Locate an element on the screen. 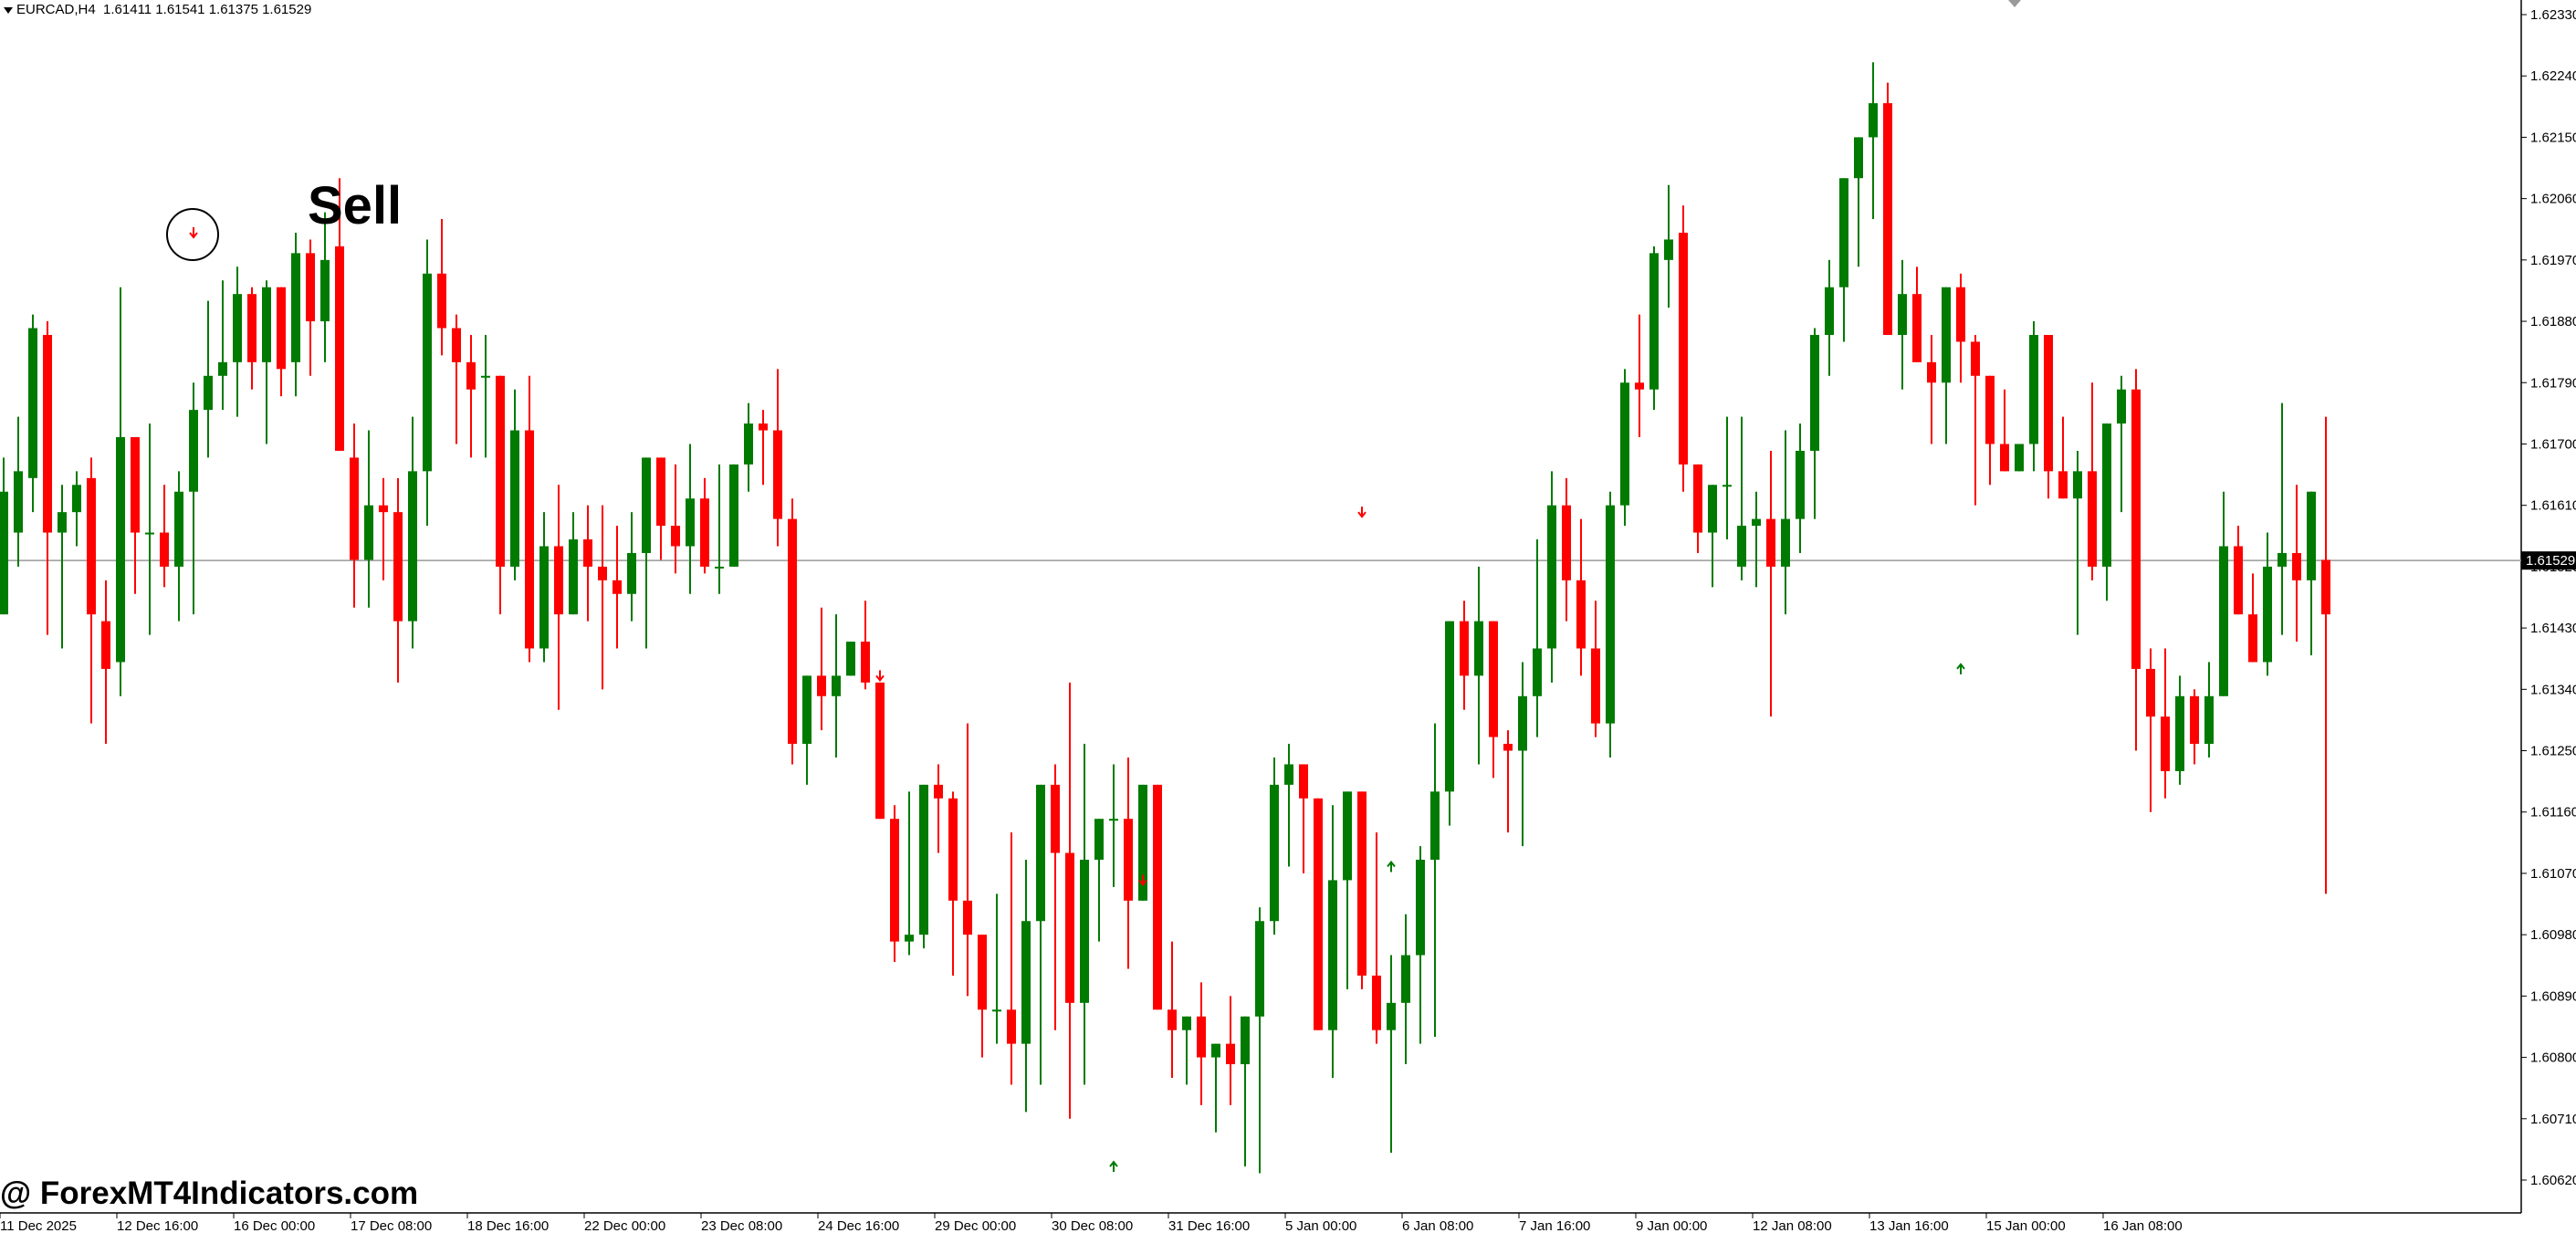  price-tick-label: 1.61340 is located at coordinates (2553, 689).